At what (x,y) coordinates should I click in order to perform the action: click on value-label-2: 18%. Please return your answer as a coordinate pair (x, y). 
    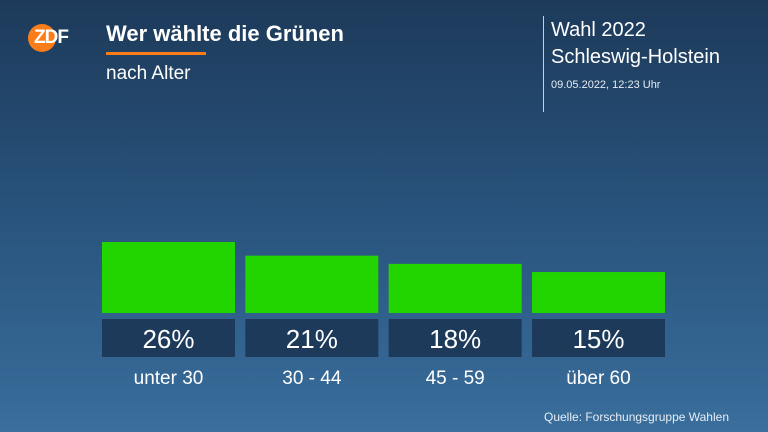
    Looking at the image, I should click on (455, 339).